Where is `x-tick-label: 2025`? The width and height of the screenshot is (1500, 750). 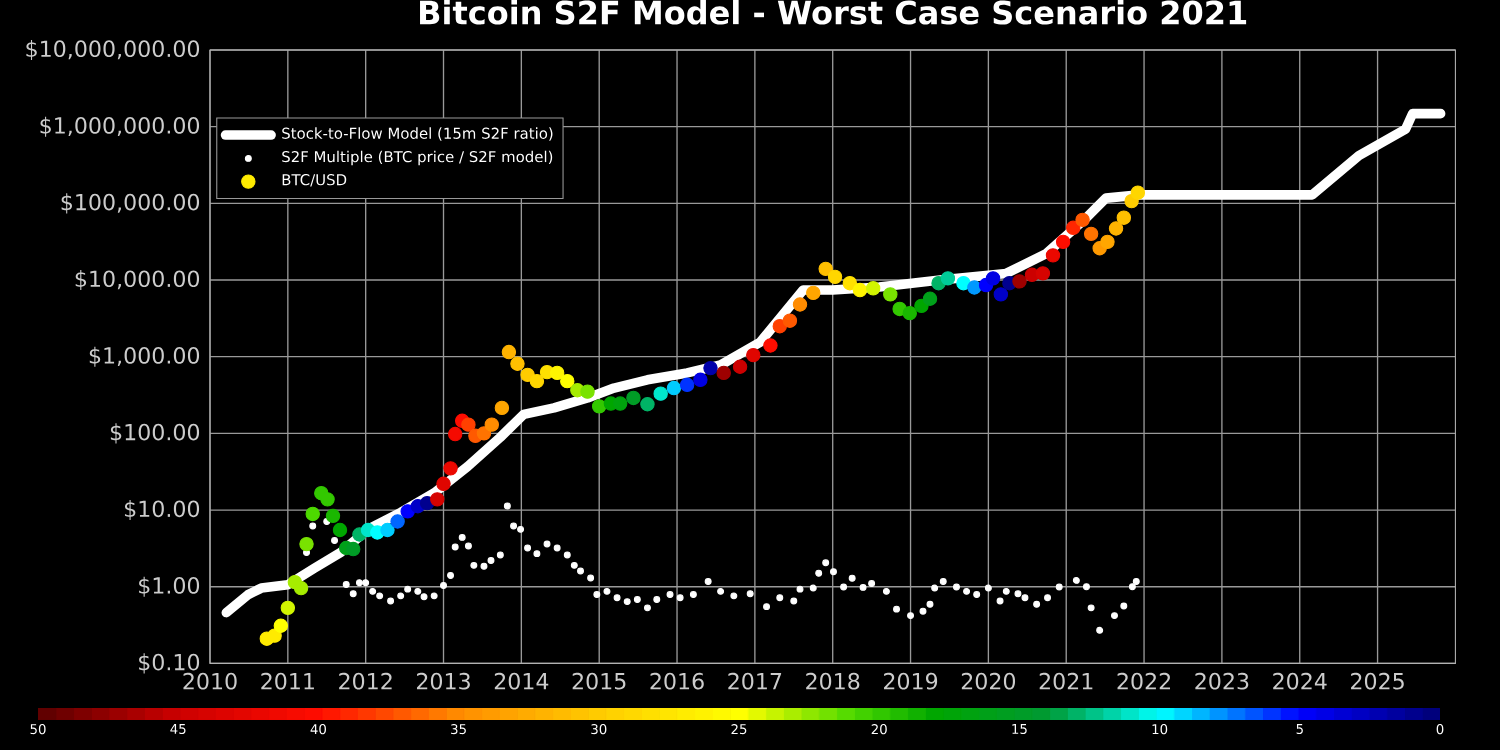
x-tick-label: 2025 is located at coordinates (1377, 681).